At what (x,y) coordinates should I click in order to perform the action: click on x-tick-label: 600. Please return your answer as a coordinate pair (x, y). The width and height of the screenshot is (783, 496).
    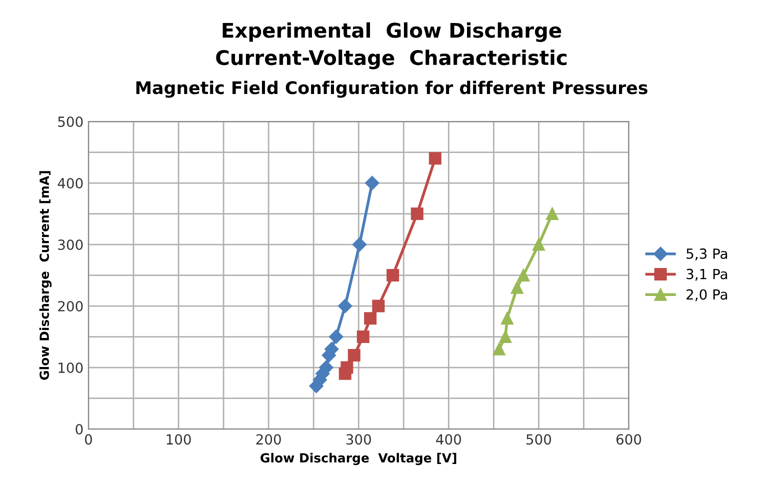
    Looking at the image, I should click on (629, 439).